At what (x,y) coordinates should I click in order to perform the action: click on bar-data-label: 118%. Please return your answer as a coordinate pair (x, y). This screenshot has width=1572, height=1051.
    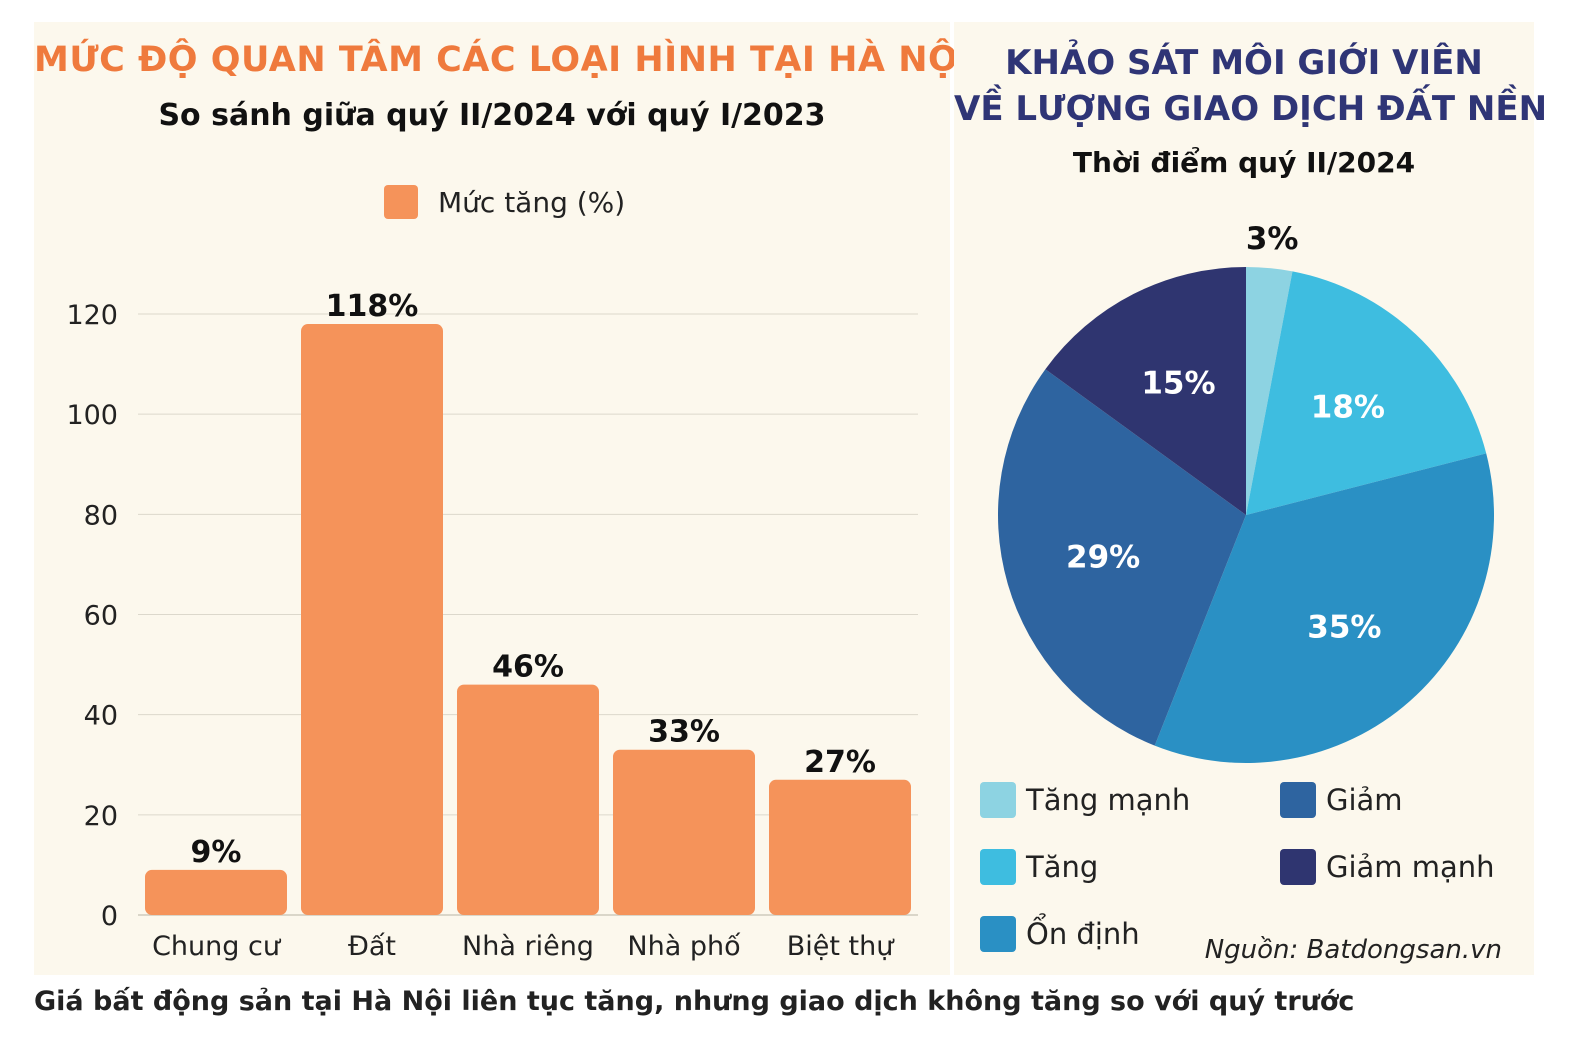
    Looking at the image, I should click on (372, 306).